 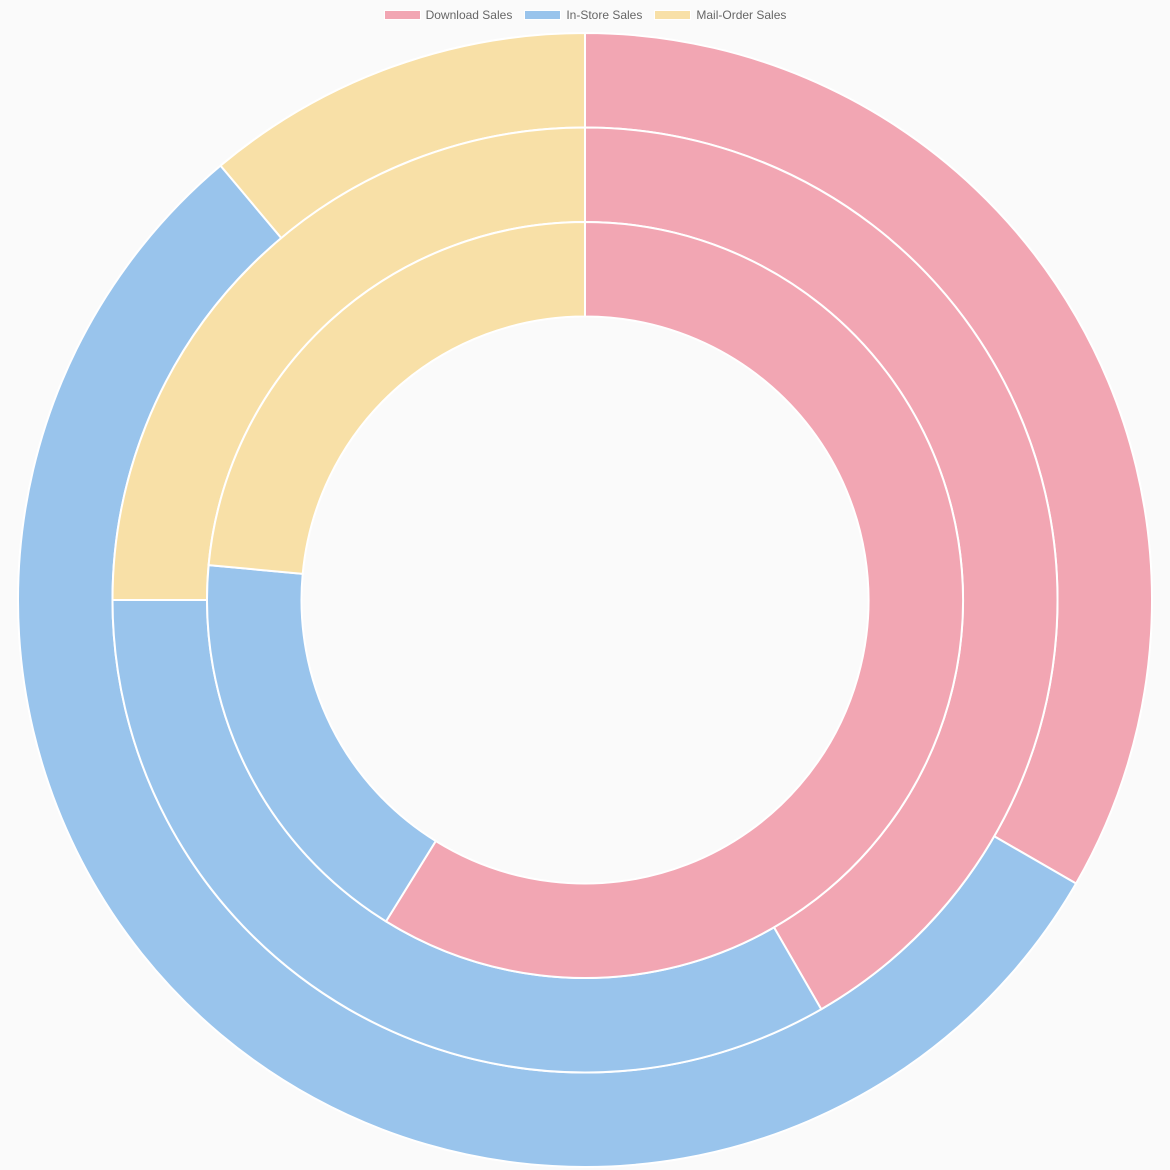 What do you see at coordinates (543, 15) in the screenshot?
I see `legend-swatch-in-store-sales` at bounding box center [543, 15].